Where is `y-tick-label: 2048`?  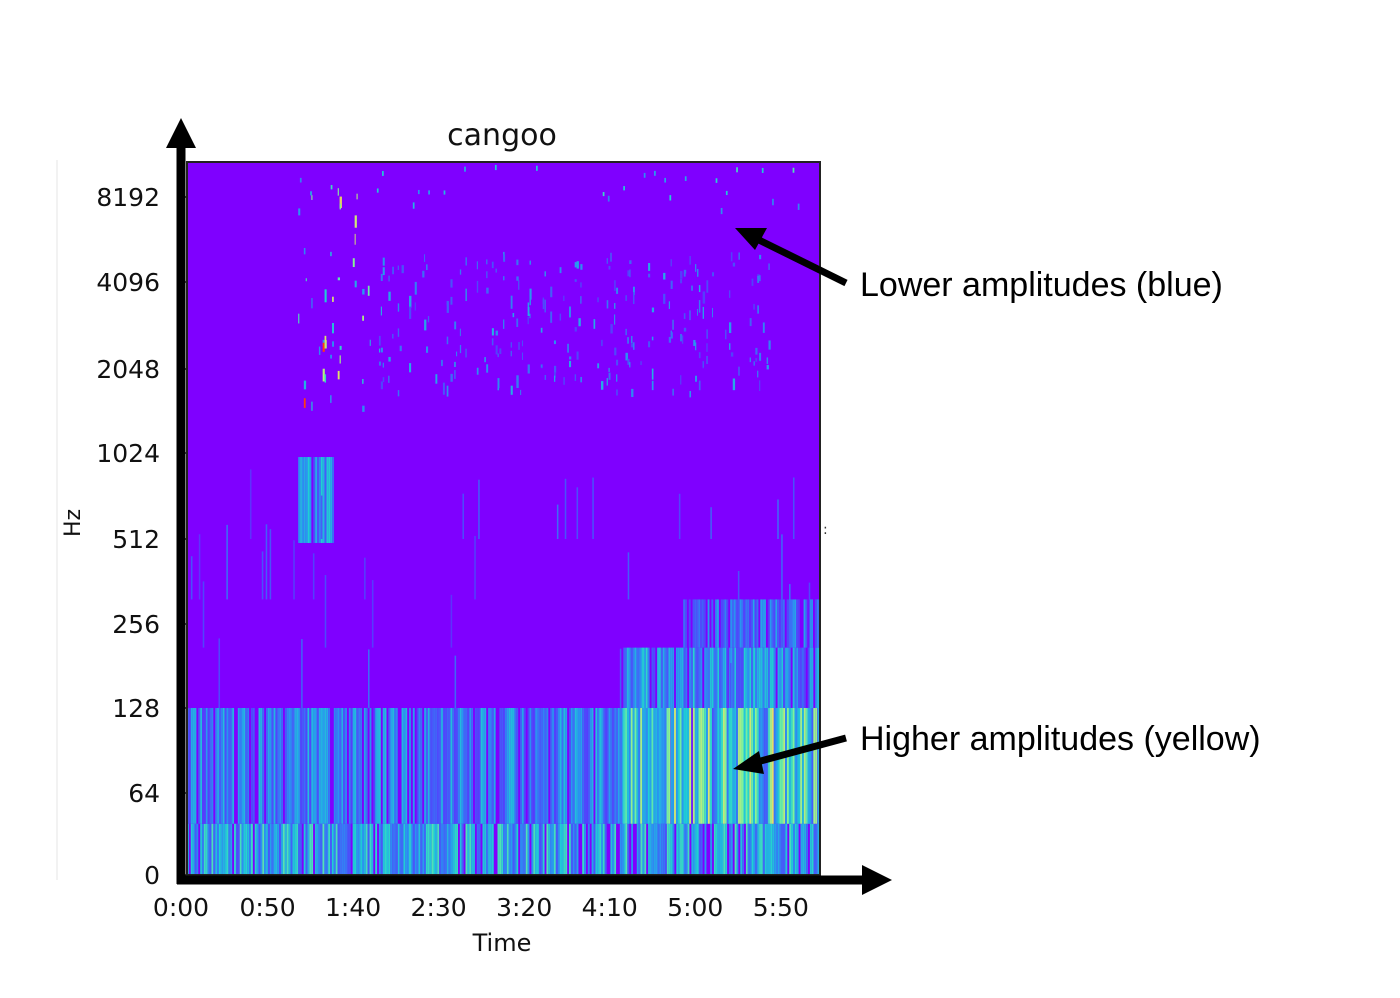 y-tick-label: 2048 is located at coordinates (128, 369).